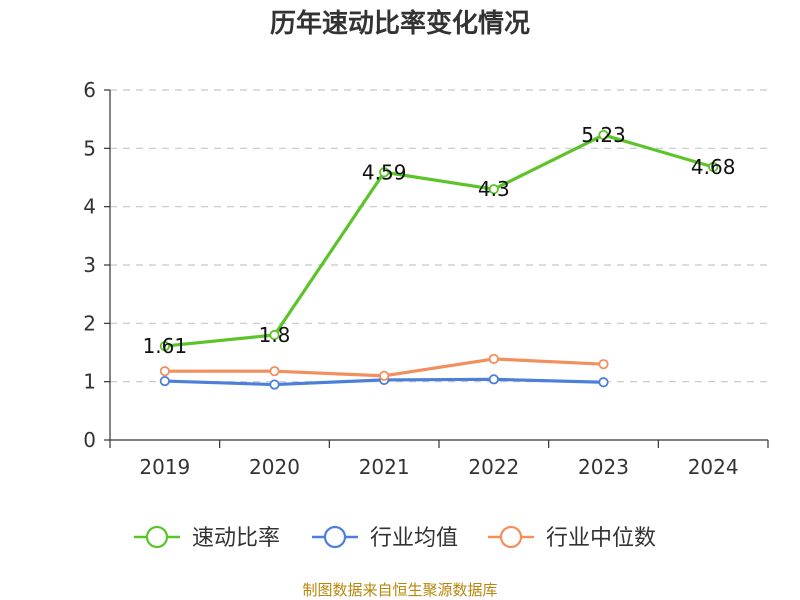 The width and height of the screenshot is (800, 600). What do you see at coordinates (89, 440) in the screenshot?
I see `y-tick-label: 0` at bounding box center [89, 440].